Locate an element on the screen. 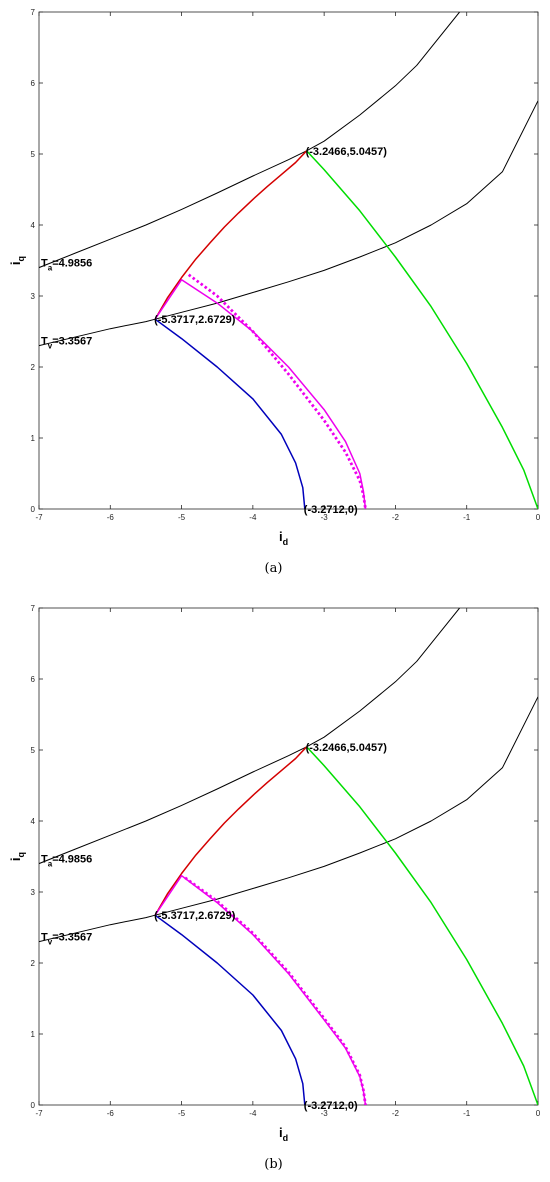  panel-caption: (a) is located at coordinates (274, 568).